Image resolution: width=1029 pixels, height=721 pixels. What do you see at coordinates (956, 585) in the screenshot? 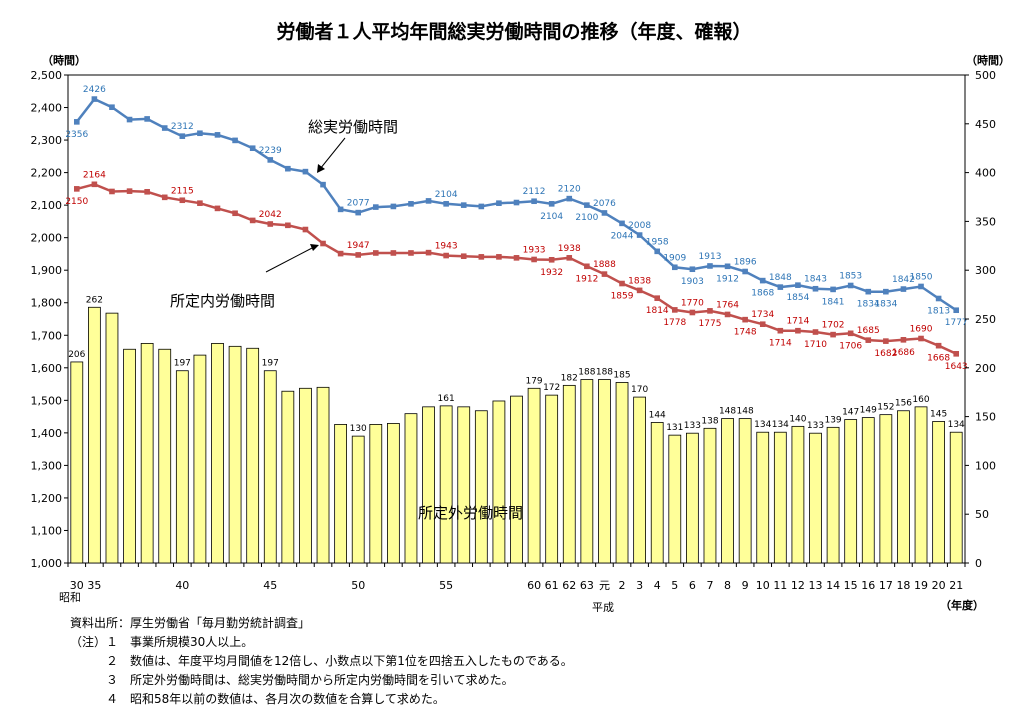
I see `x-tick-label: 21` at bounding box center [956, 585].